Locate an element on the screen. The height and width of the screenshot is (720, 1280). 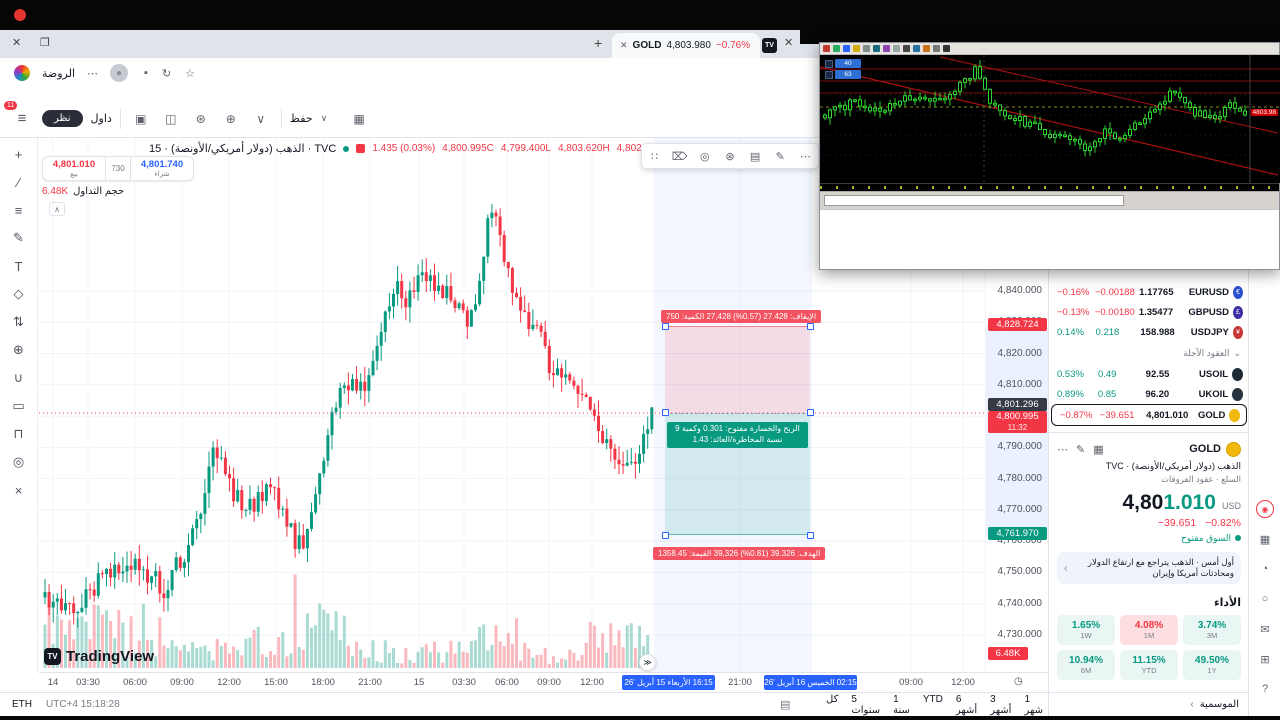
panel-toggle-icon: ▤ is located at coordinates (785, 705).